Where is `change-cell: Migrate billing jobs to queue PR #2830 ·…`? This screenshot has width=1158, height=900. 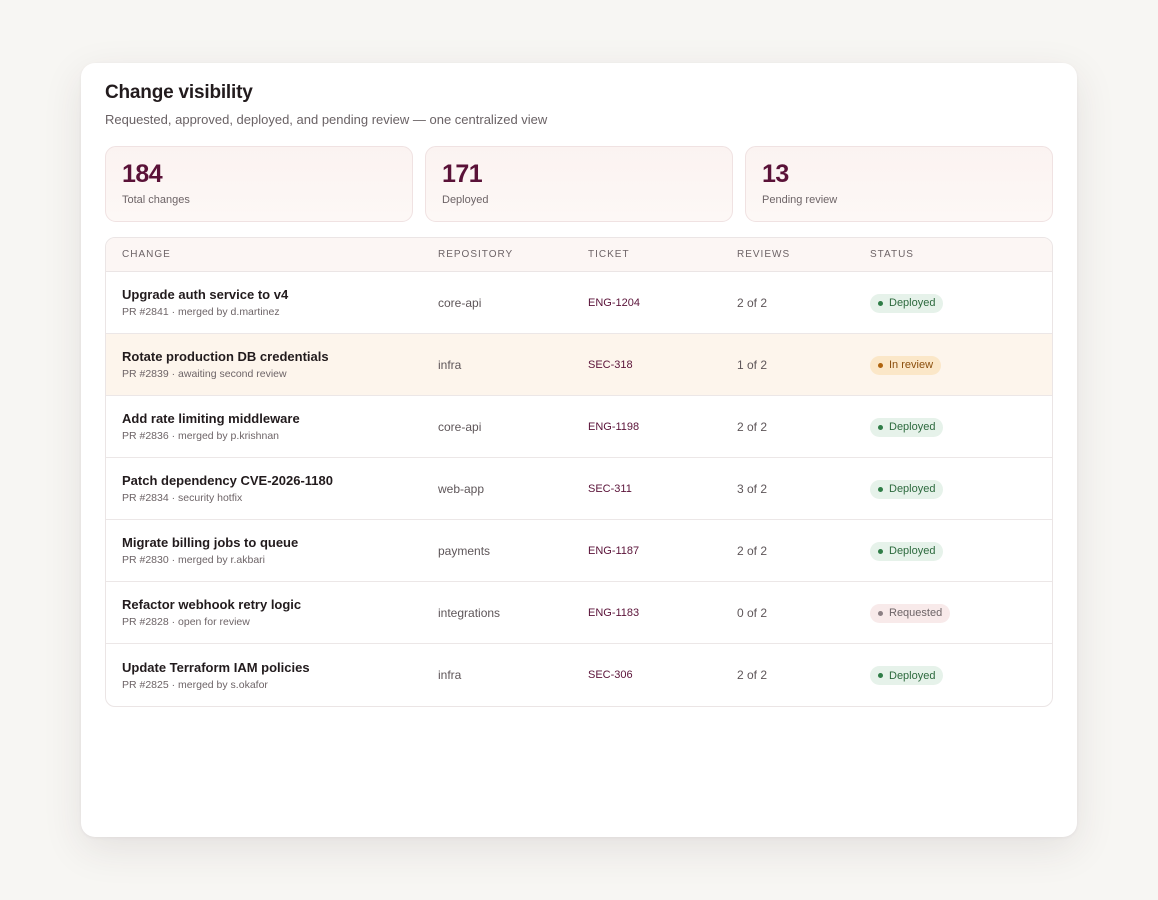
change-cell: Migrate billing jobs to queue PR #2830 ·… is located at coordinates (272, 550).